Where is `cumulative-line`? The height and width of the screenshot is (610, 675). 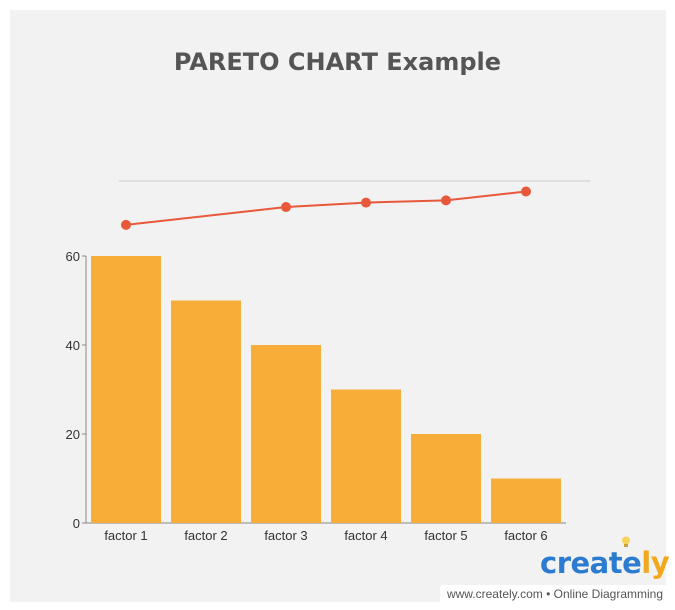 cumulative-line is located at coordinates (326, 208).